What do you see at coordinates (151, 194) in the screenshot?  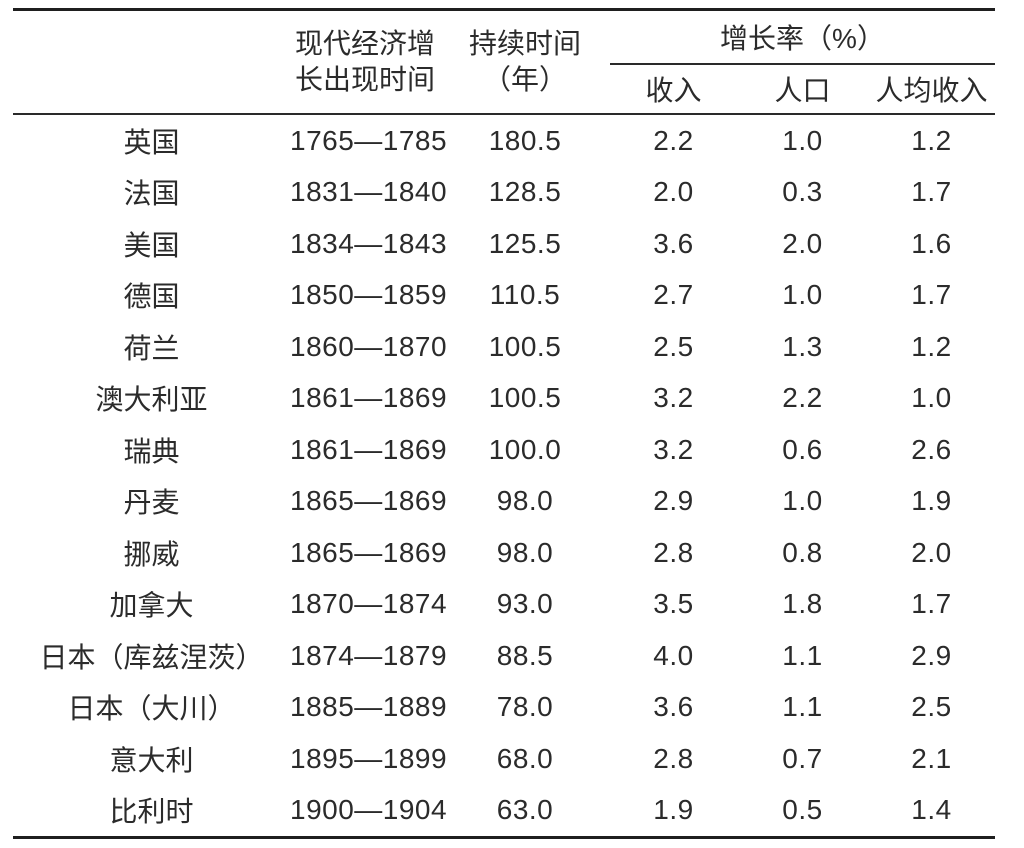 I see `country-cell: 法国` at bounding box center [151, 194].